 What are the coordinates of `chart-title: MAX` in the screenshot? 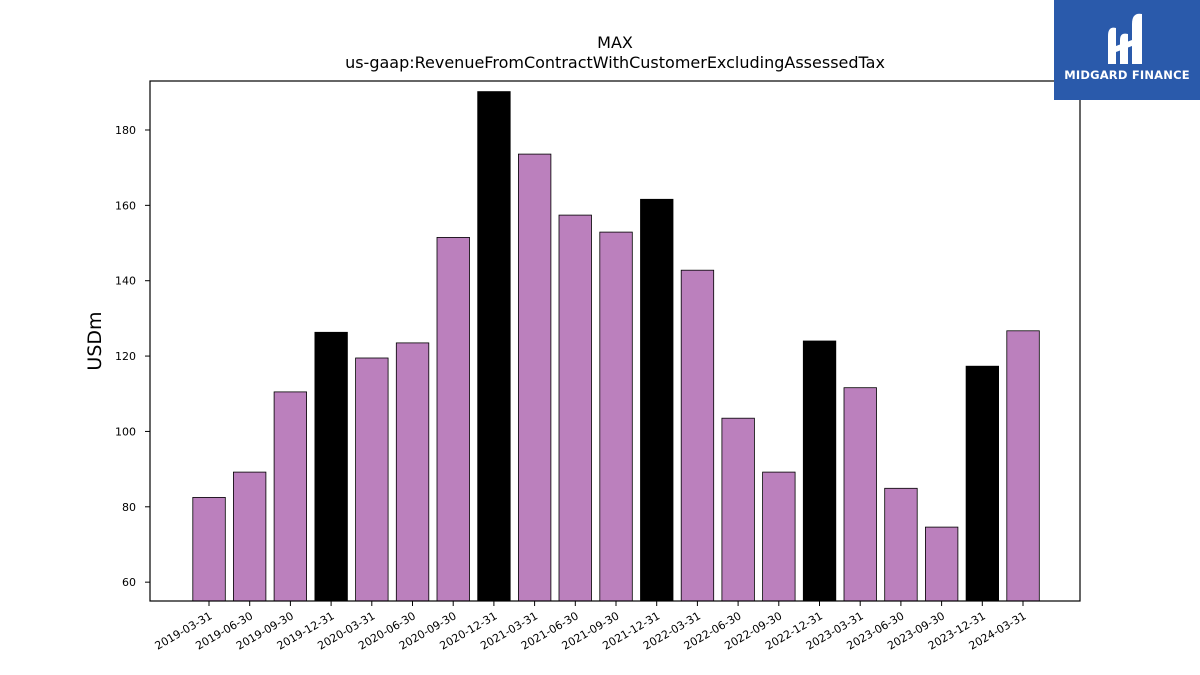 It's located at (615, 42).